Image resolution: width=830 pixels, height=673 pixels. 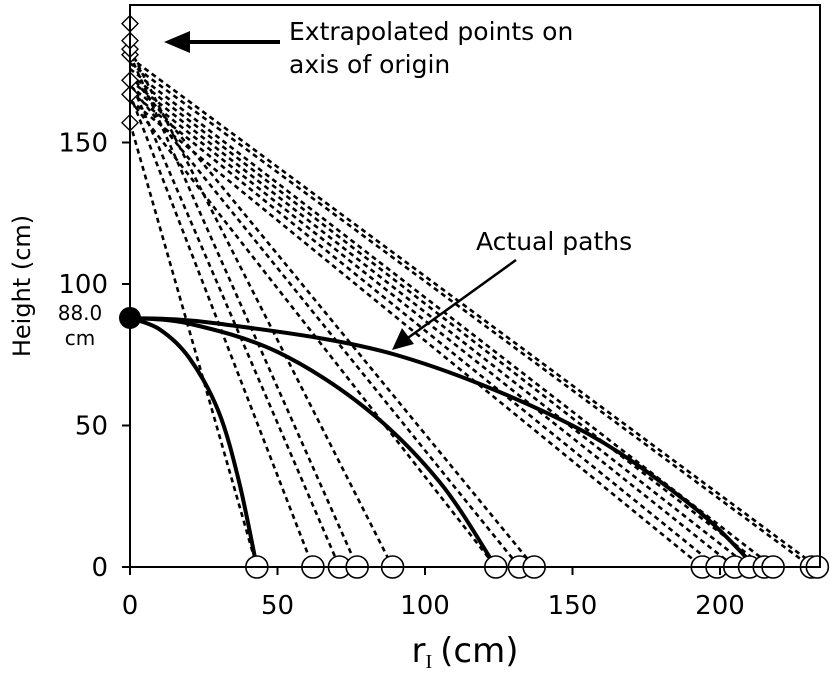 What do you see at coordinates (431, 31) in the screenshot?
I see `annotation-extrapolated-line1: Extrapolated points on` at bounding box center [431, 31].